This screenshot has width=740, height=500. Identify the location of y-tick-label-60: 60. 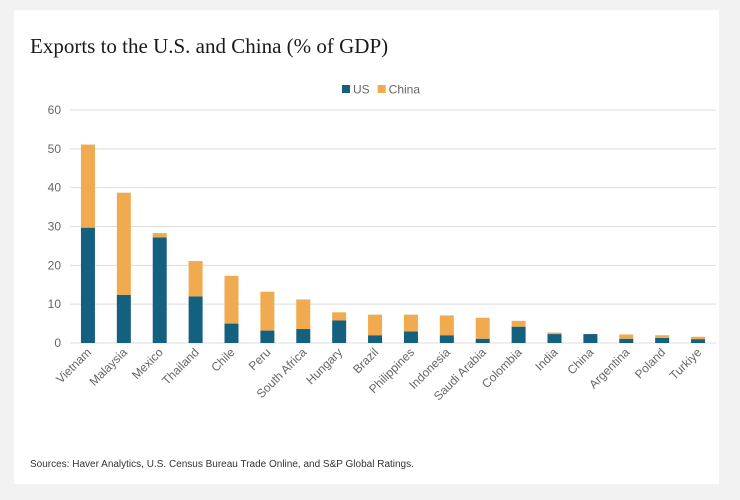
(55, 110).